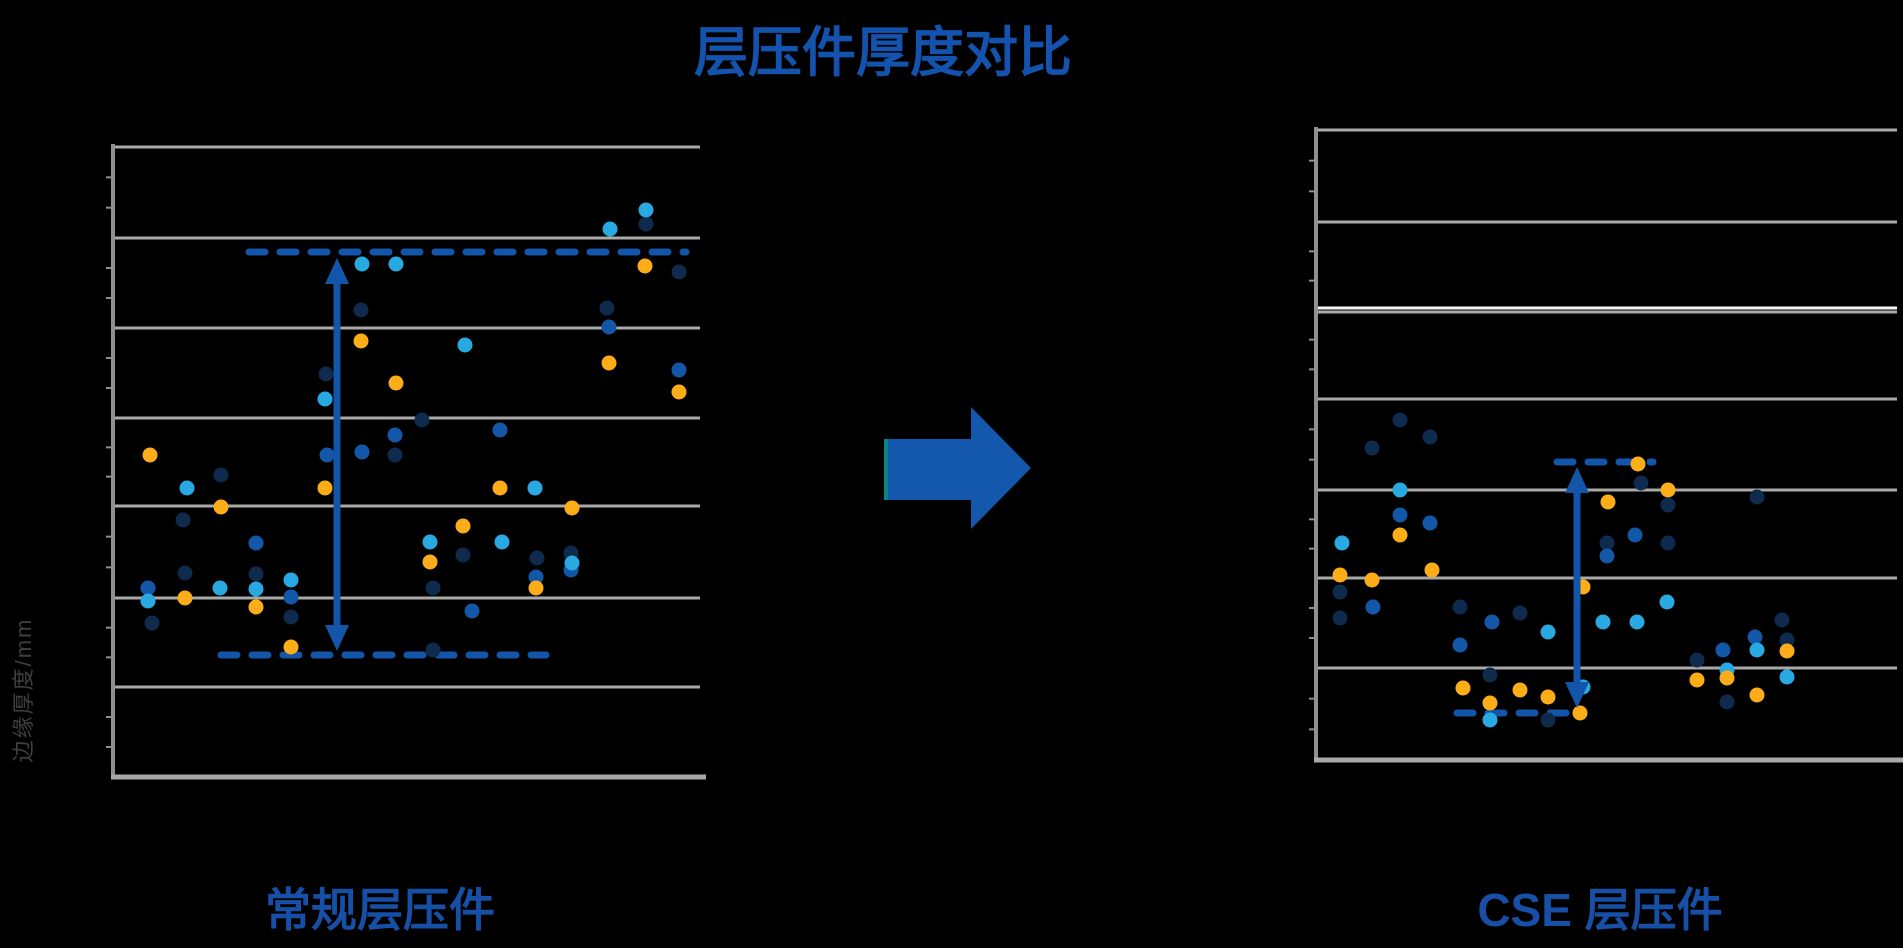  I want to click on transform-arrow, so click(957, 468).